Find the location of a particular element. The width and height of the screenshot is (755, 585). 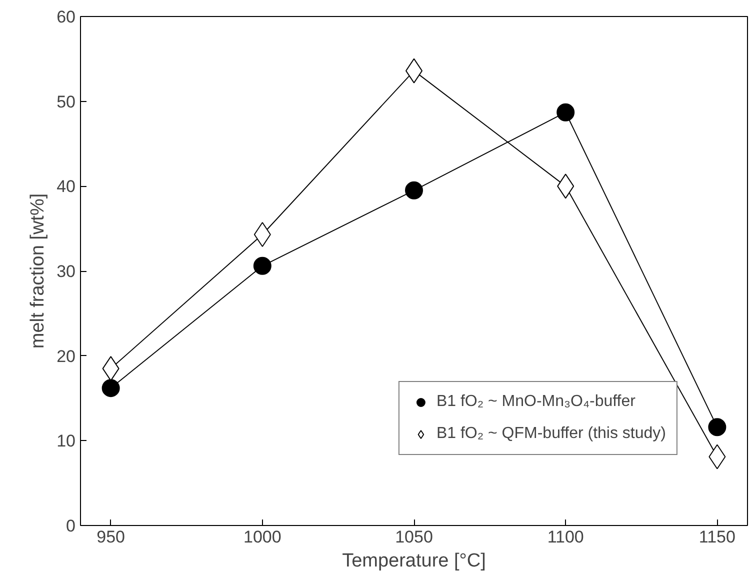

y-axis-title: melt fraction [wt%] is located at coordinates (38, 271).